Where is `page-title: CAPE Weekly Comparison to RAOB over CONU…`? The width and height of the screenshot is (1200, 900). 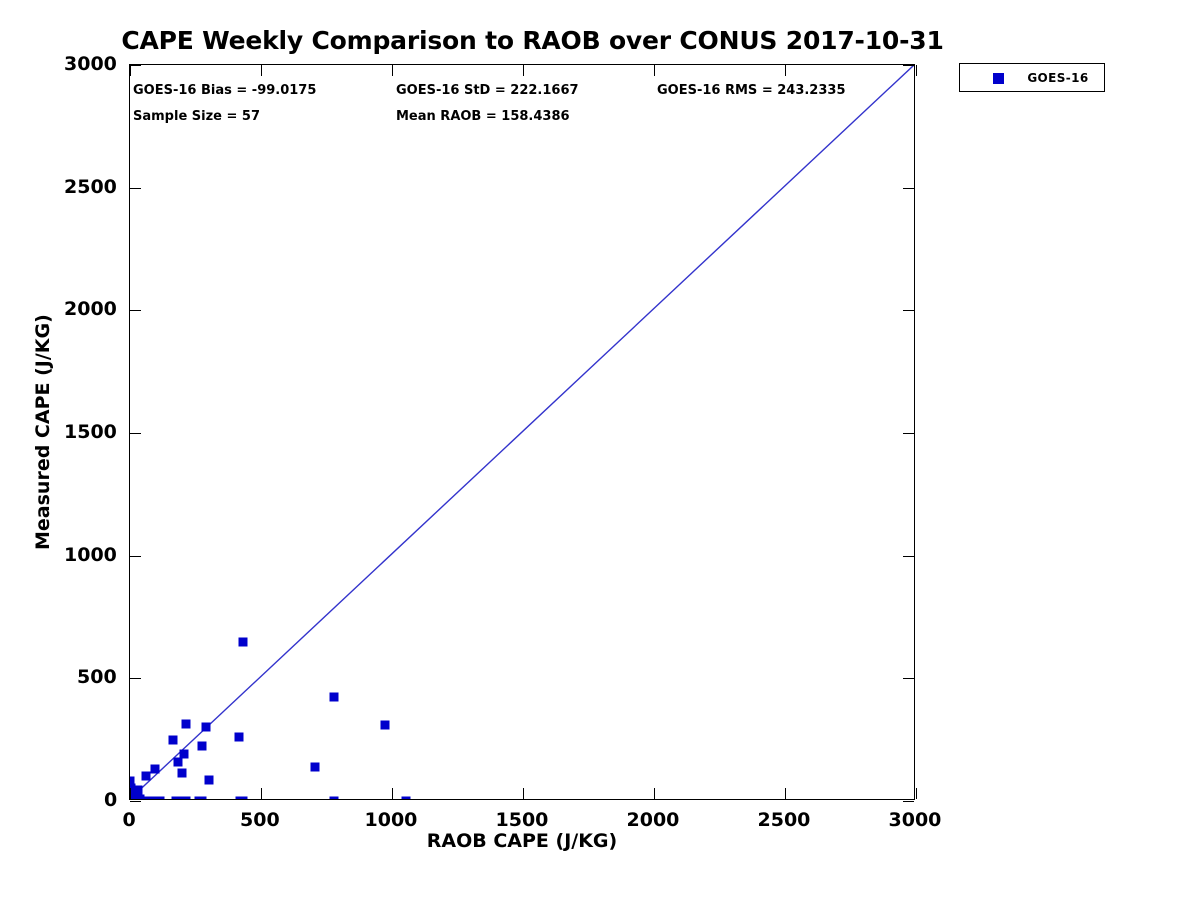
page-title: CAPE Weekly Comparison to RAOB over CONU… is located at coordinates (532, 40).